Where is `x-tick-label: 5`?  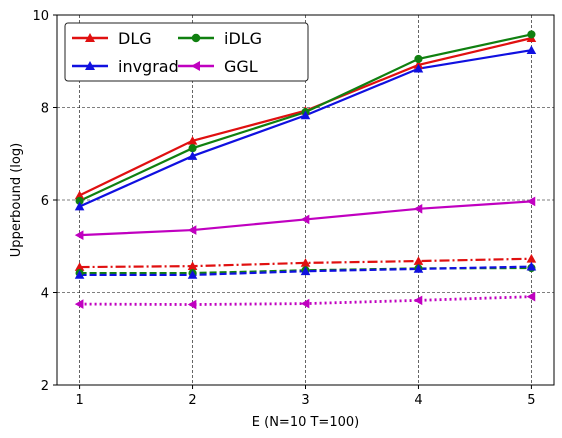
x-tick-label: 5 is located at coordinates (531, 400).